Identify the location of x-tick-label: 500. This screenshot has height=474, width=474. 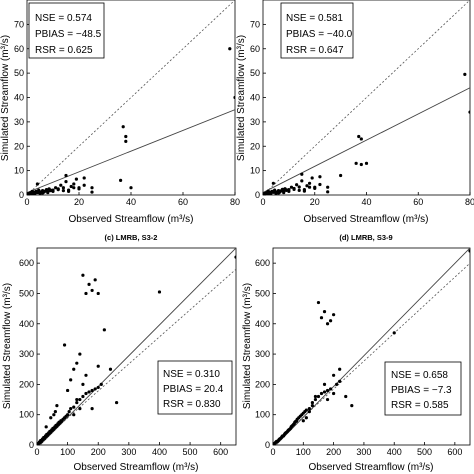
(190, 452).